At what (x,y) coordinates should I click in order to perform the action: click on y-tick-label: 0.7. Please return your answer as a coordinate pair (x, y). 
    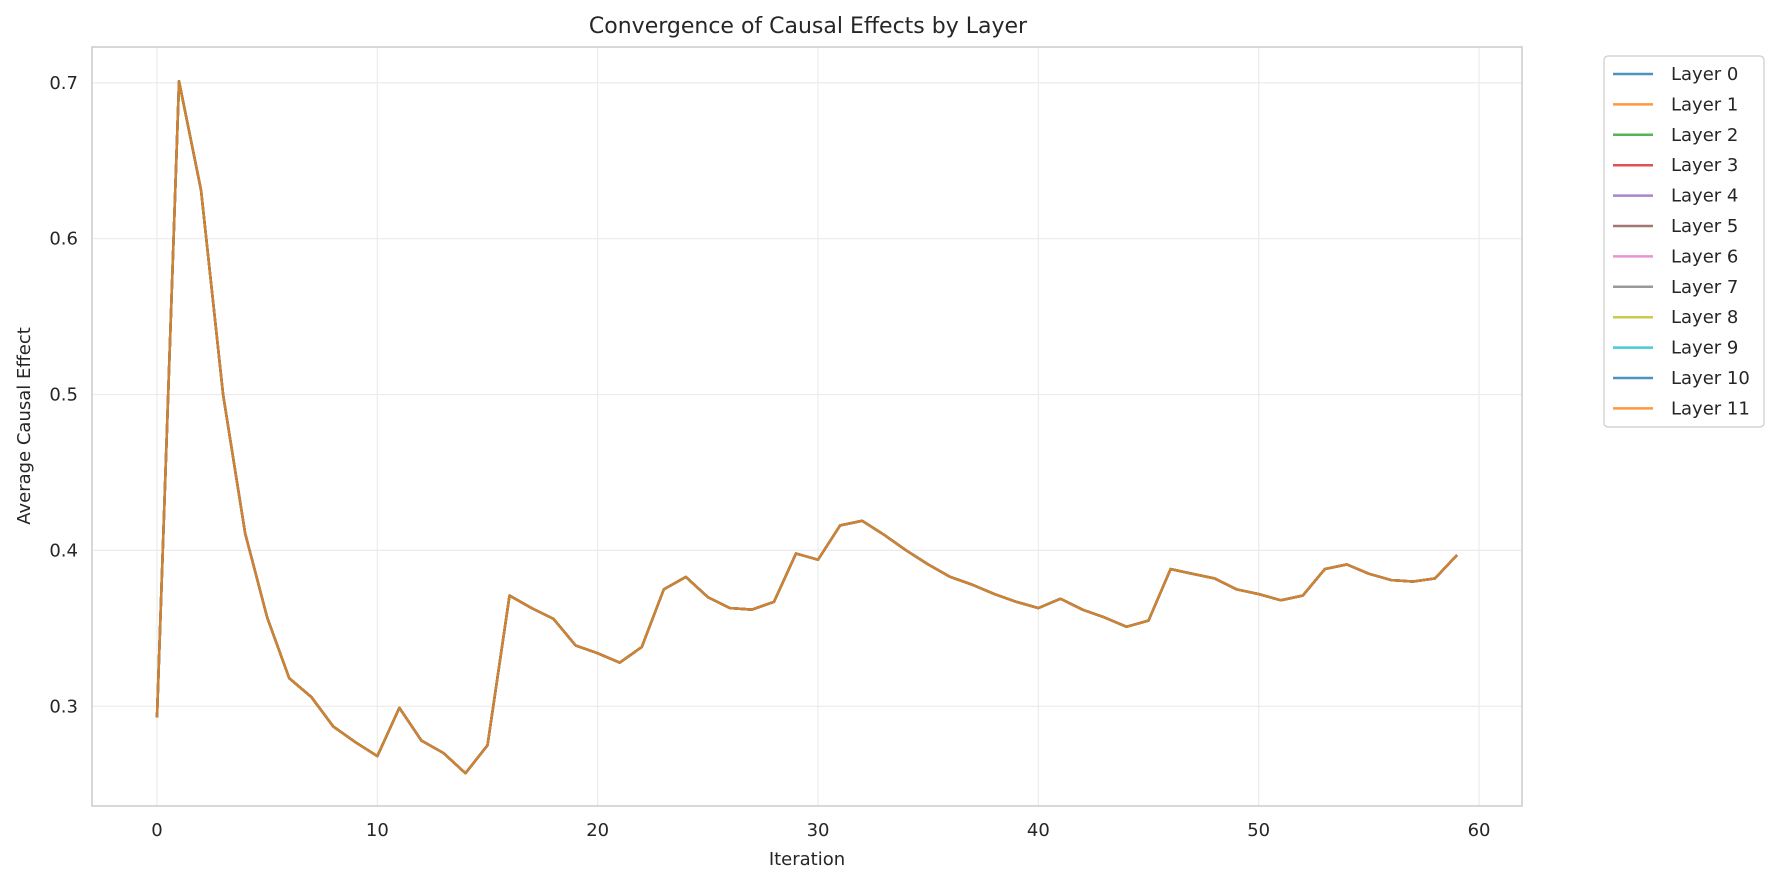
    Looking at the image, I should click on (63, 83).